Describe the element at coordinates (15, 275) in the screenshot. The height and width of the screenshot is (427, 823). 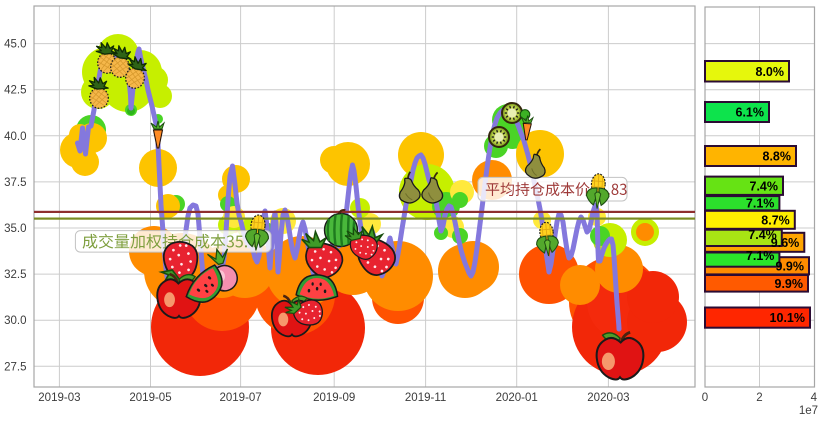
I see `svg-text: 32.5` at that location.